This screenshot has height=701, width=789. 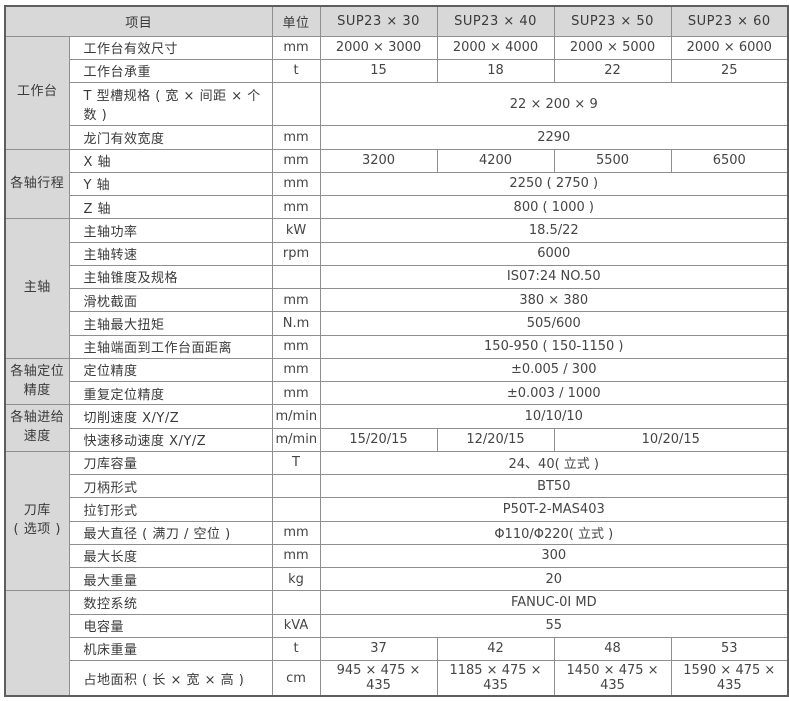 What do you see at coordinates (612, 47) in the screenshot?
I see `value-cell: 2000 × 5000` at bounding box center [612, 47].